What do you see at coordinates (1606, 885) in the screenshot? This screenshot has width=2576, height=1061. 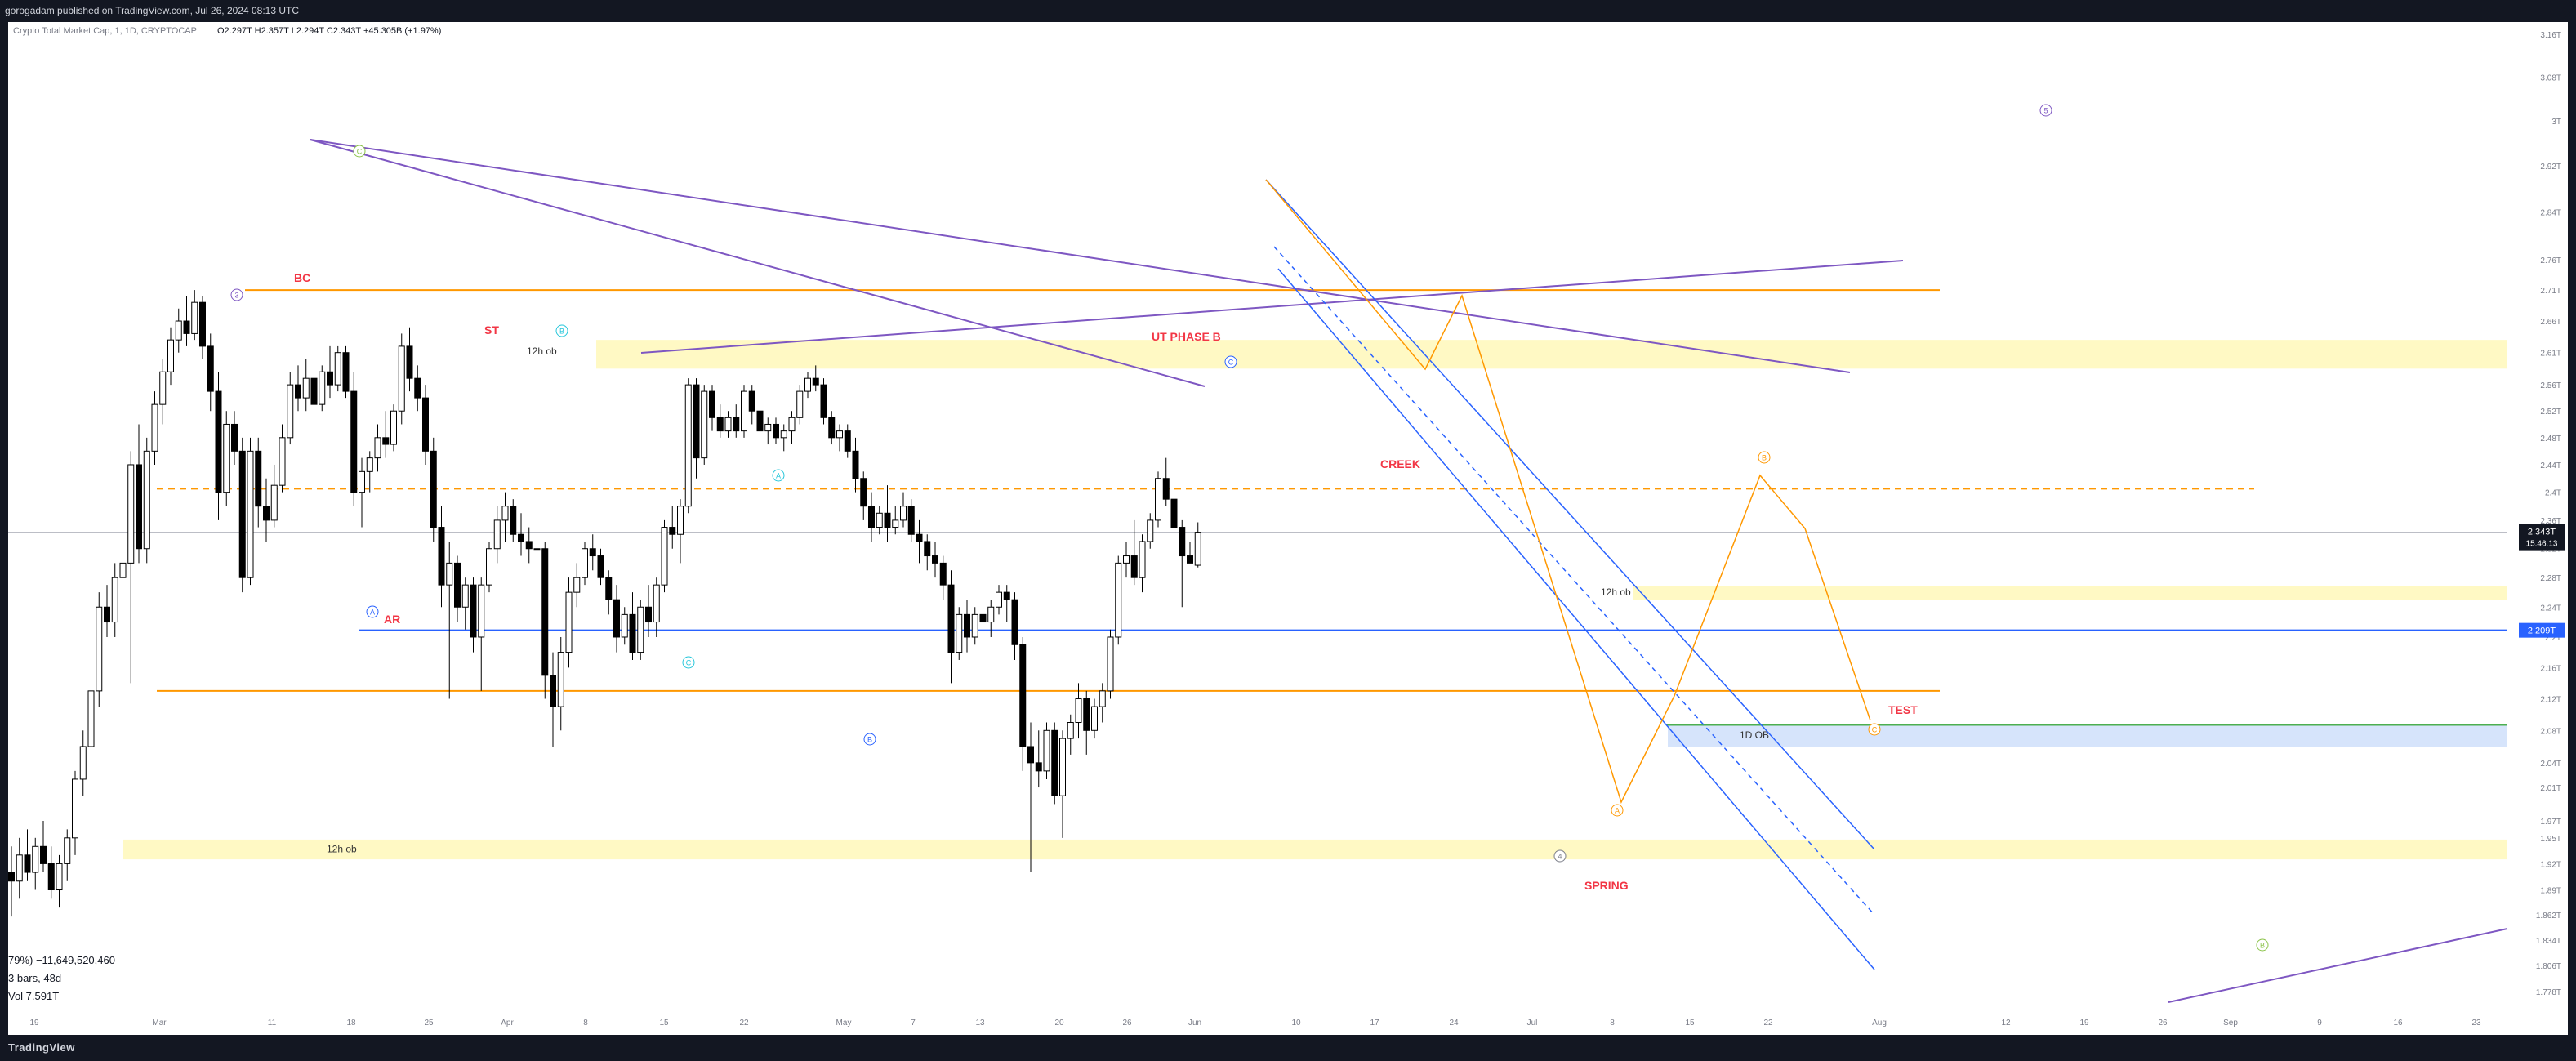 I see `wyckoff-label: SPRING` at bounding box center [1606, 885].